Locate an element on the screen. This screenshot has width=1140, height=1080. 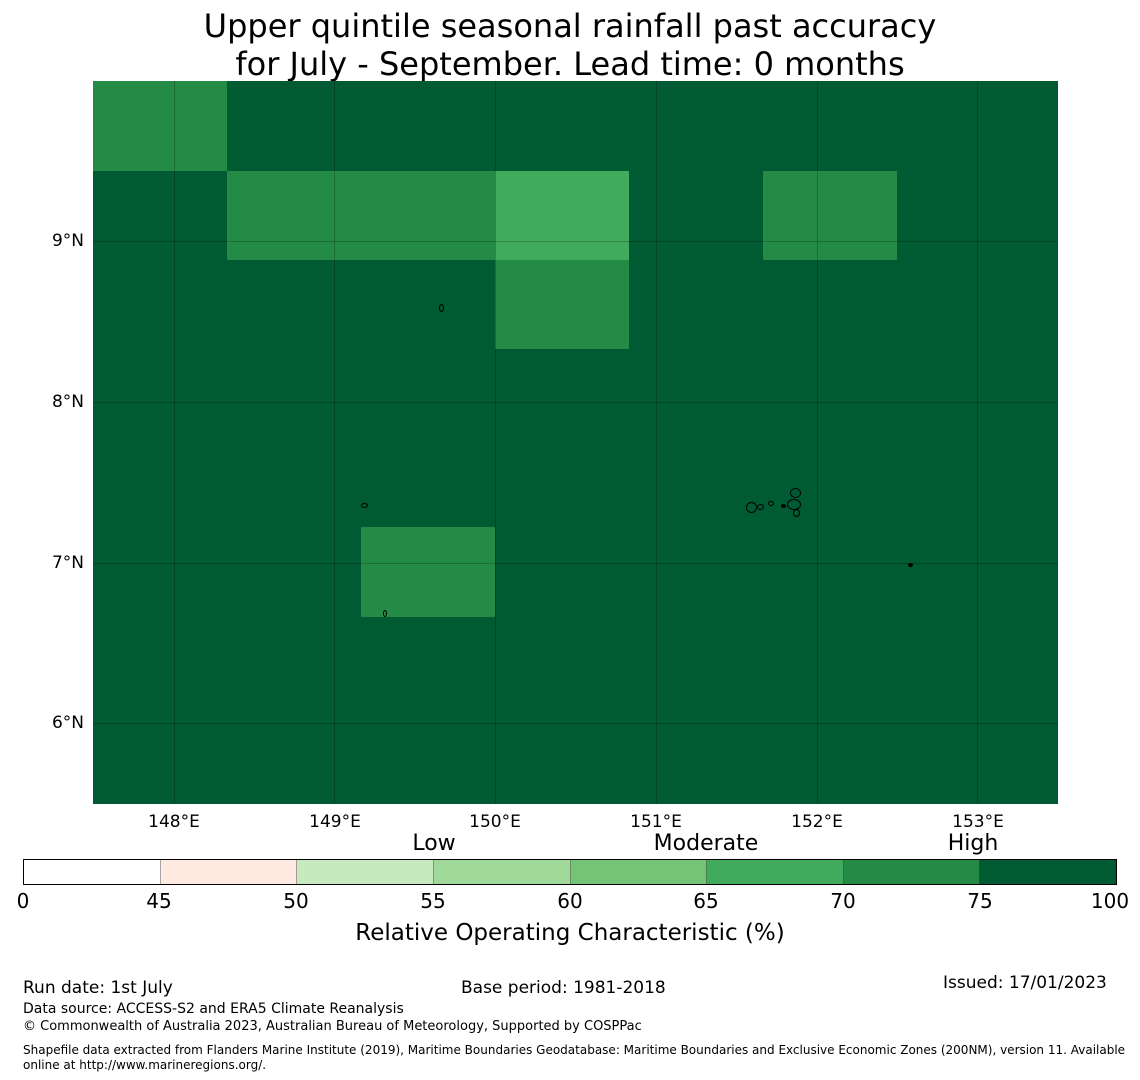
longitude-label: 148°E is located at coordinates (174, 822).